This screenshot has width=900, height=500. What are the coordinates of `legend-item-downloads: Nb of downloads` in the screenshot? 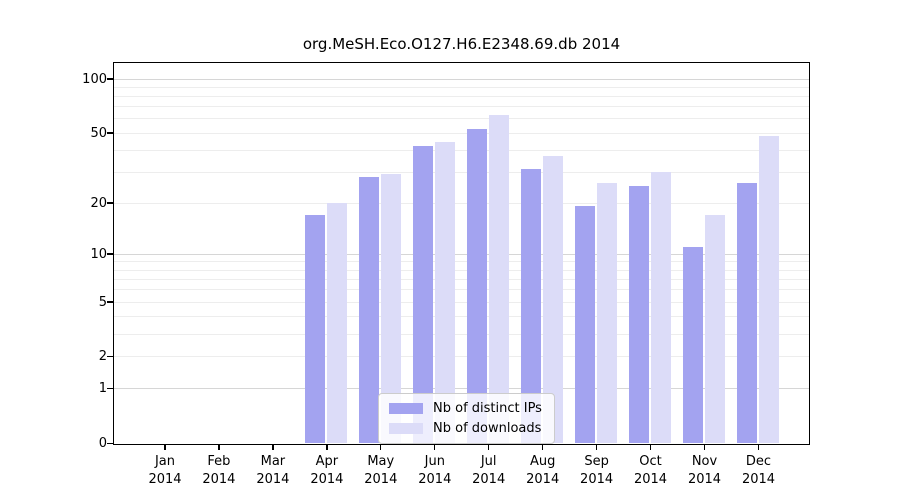 It's located at (465, 428).